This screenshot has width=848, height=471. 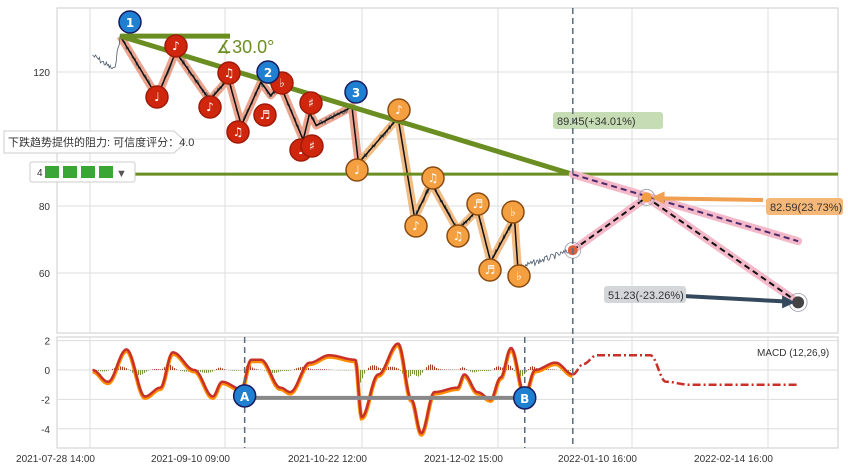 What do you see at coordinates (685, 370) in the screenshot?
I see `macd-forecast-line` at bounding box center [685, 370].